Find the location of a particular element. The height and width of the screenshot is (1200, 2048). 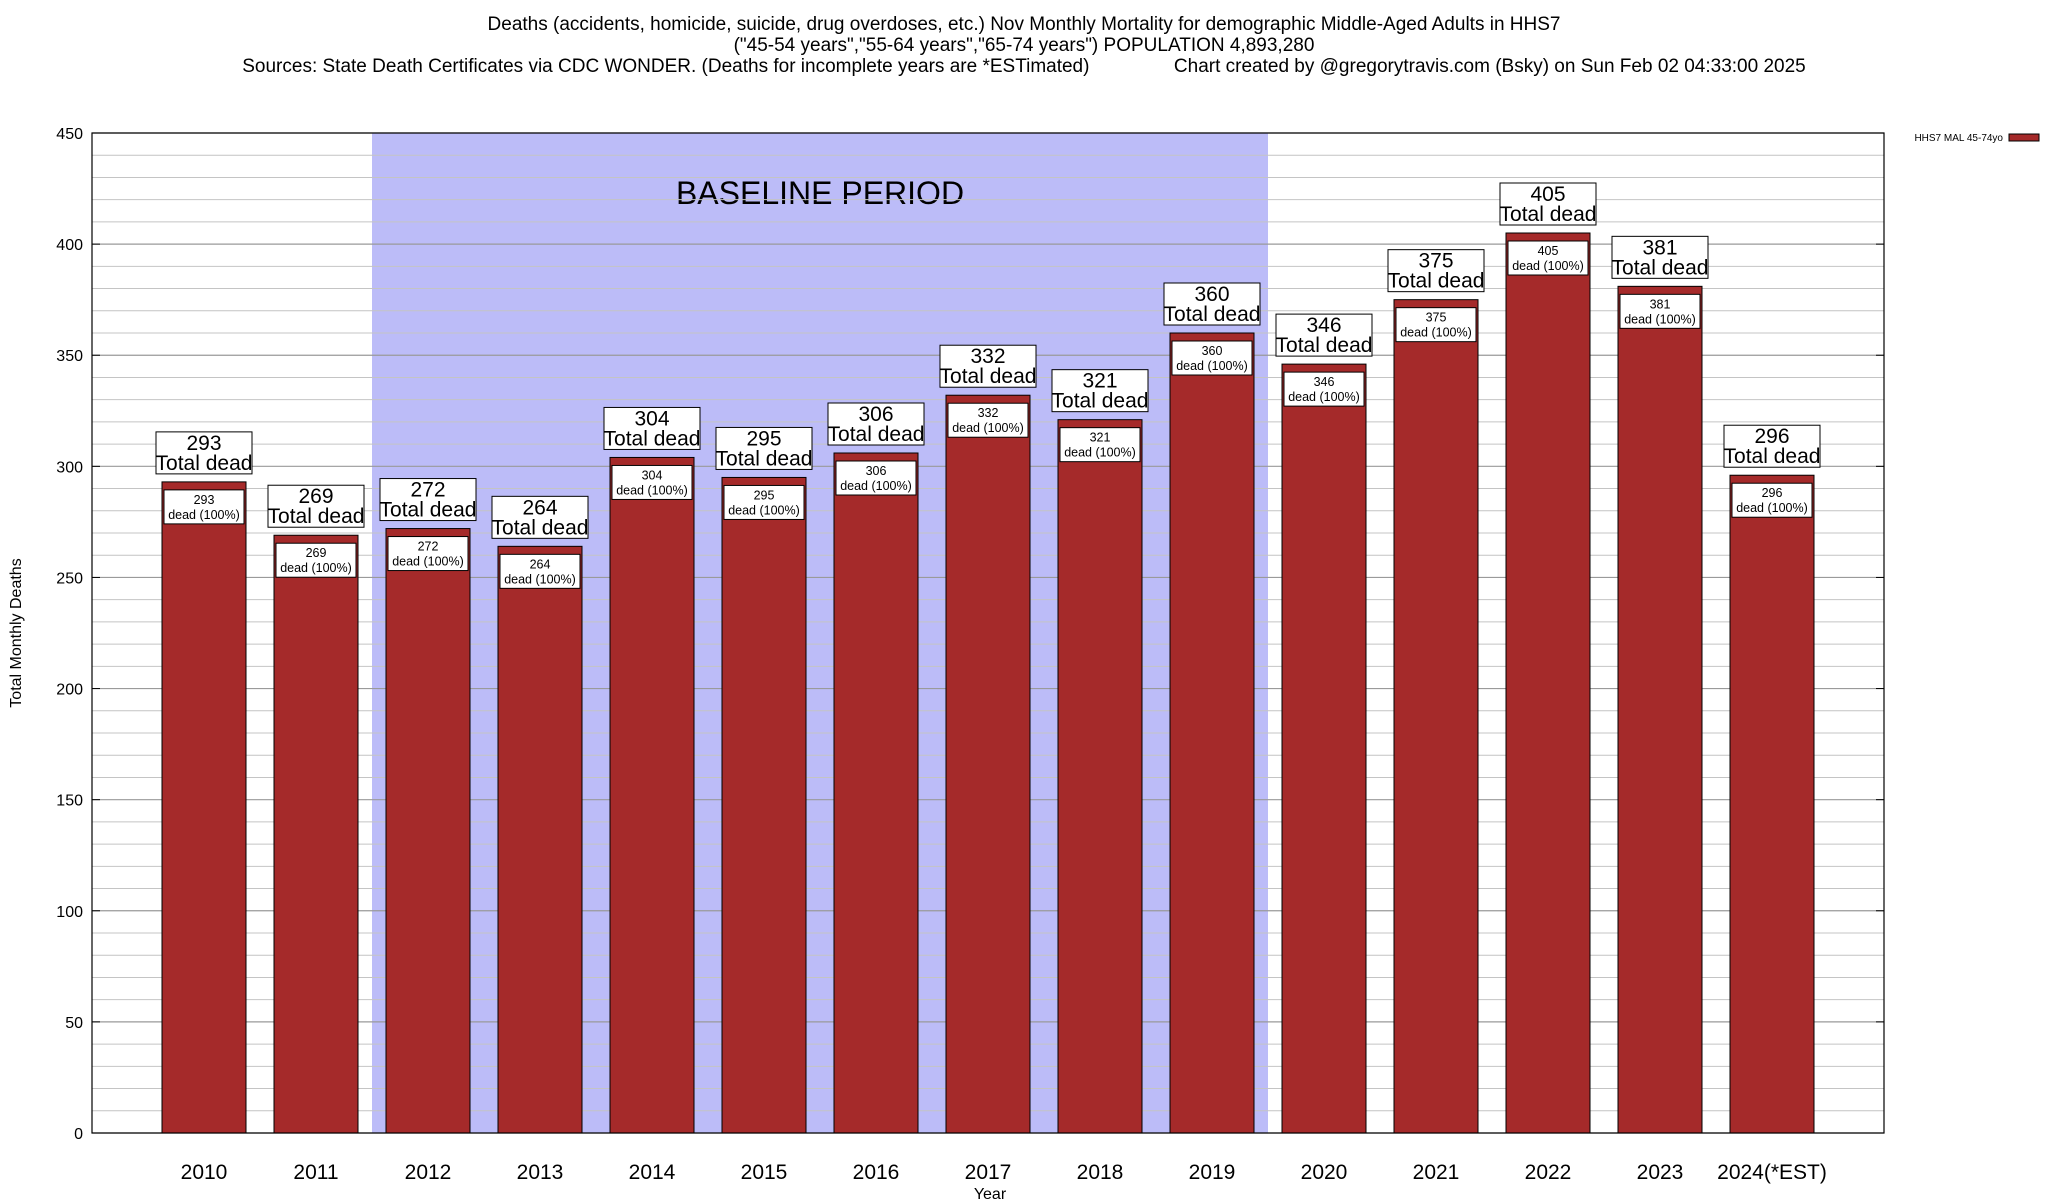

bar-inner-value-label: 295 is located at coordinates (764, 495).